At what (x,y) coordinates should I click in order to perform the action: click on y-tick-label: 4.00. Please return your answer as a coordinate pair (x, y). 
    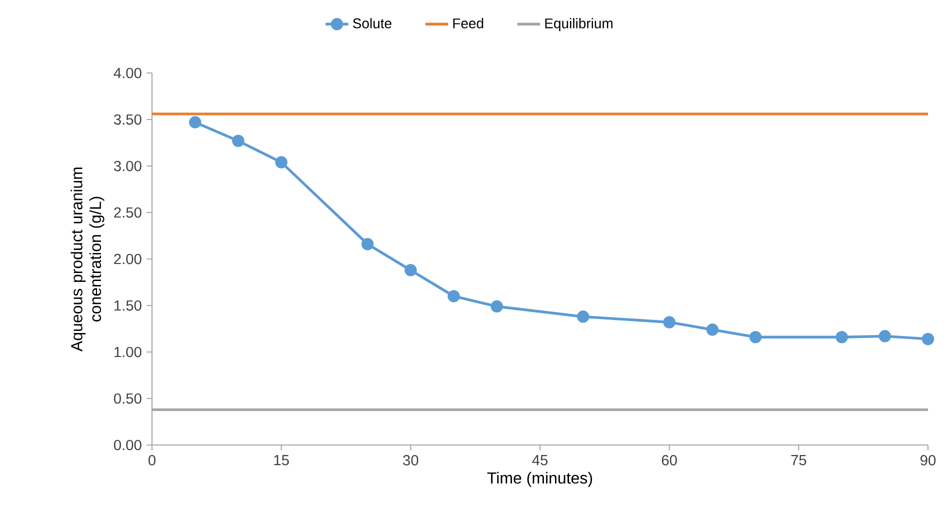
    Looking at the image, I should click on (128, 73).